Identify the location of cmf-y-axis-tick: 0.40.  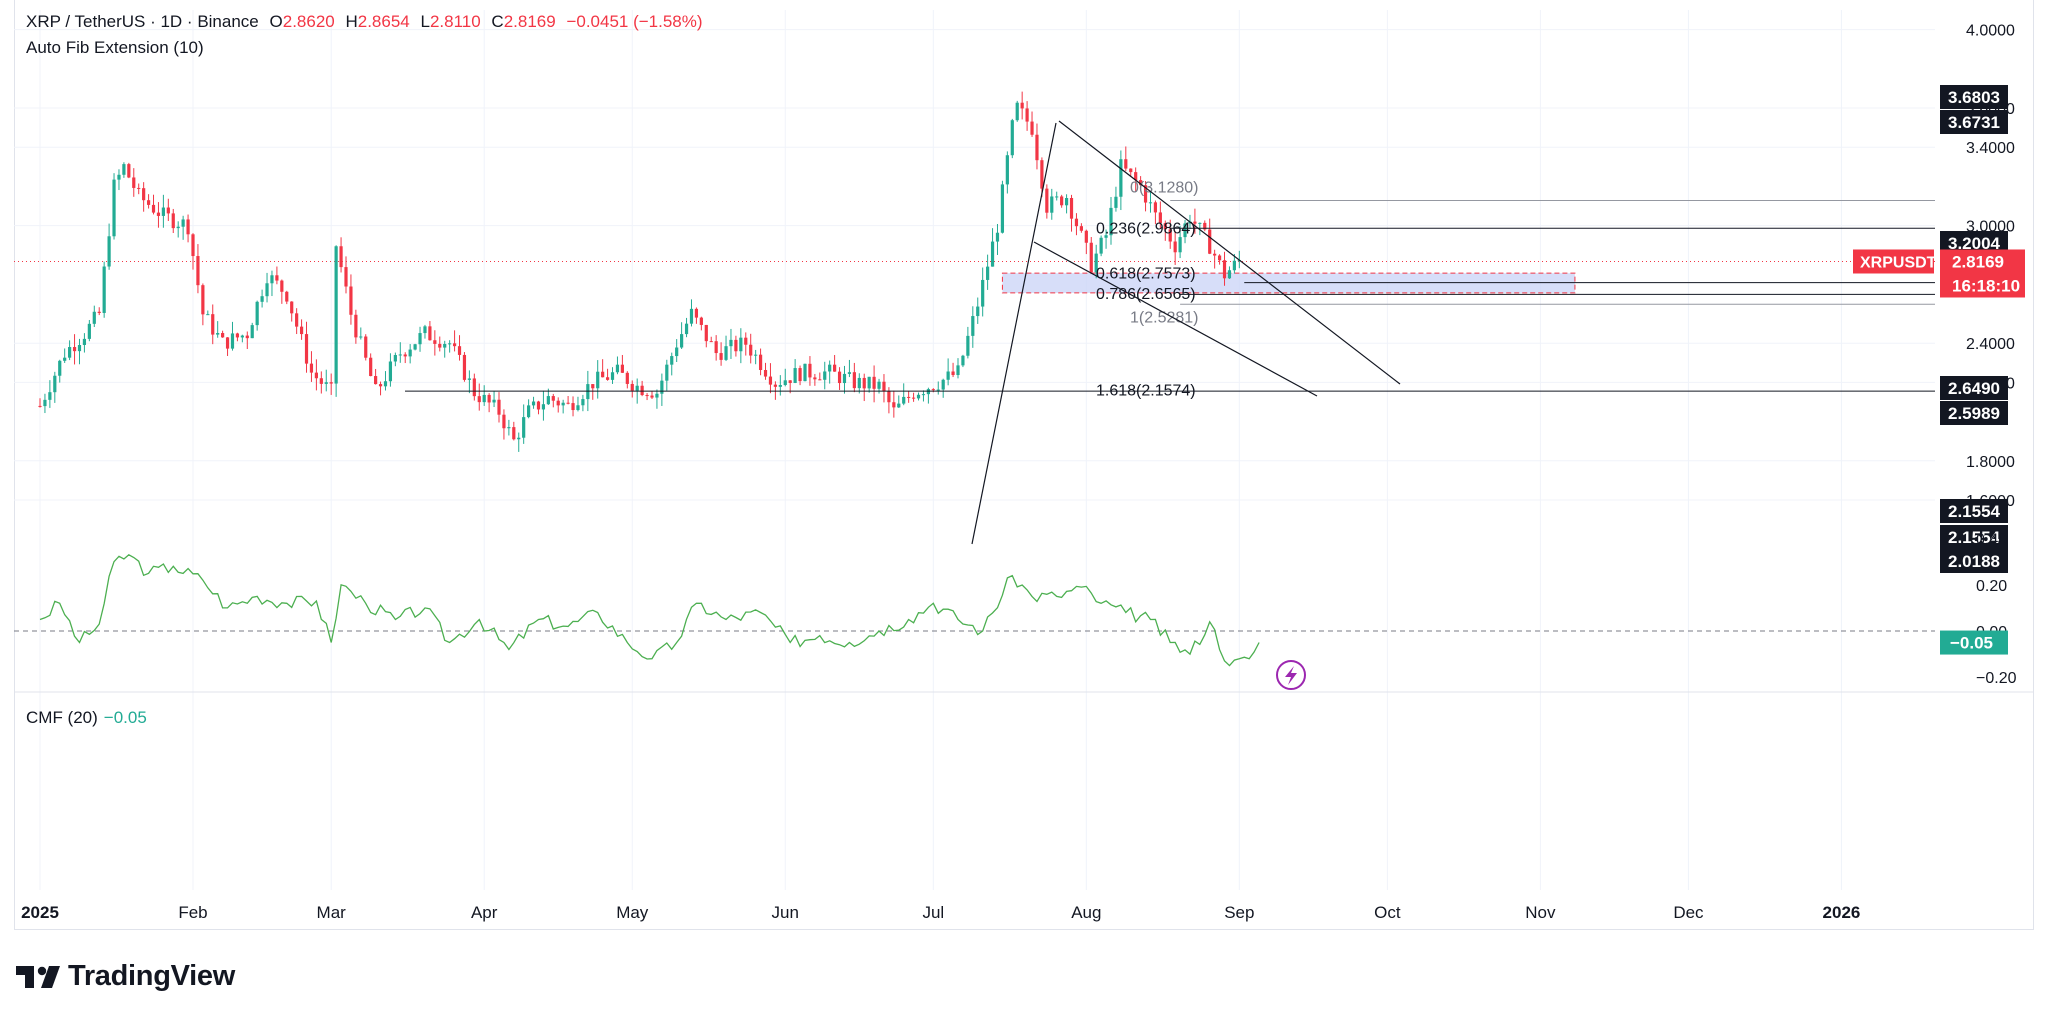
(1991, 540).